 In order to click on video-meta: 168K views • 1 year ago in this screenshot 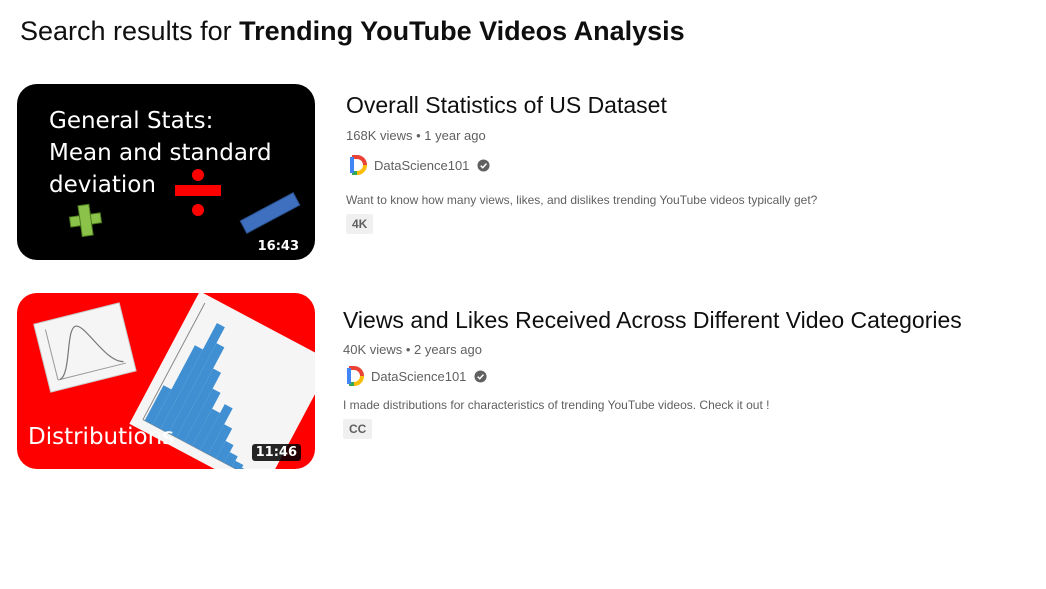, I will do `click(416, 135)`.